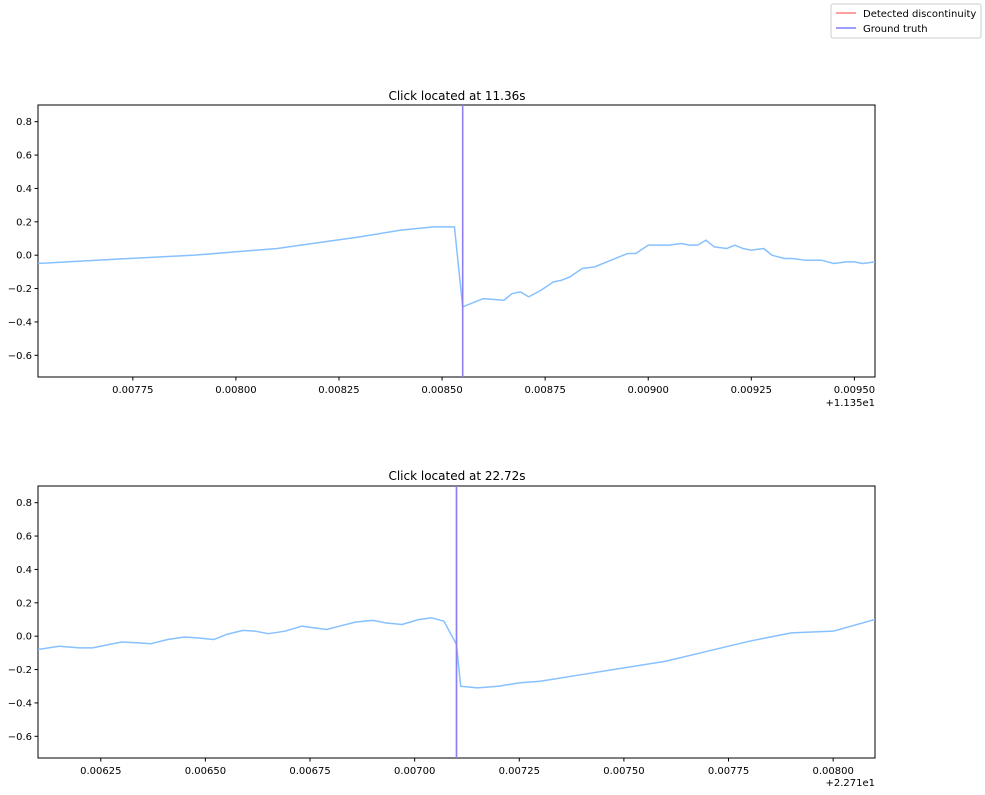 The width and height of the screenshot is (985, 795). I want to click on y-tick-label-1: 0.0, so click(24, 256).